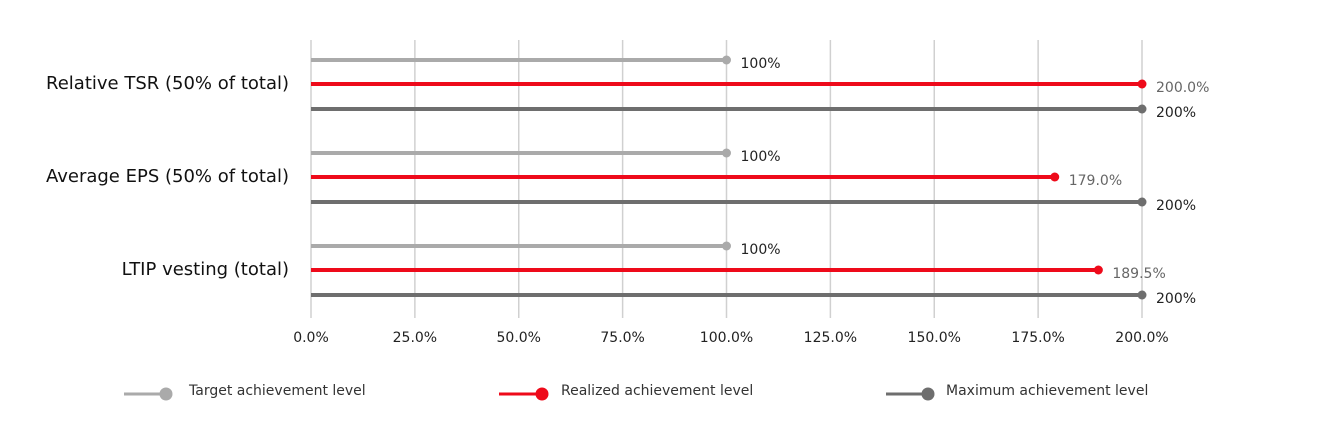  Describe the element at coordinates (205, 269) in the screenshot. I see `category-label: LTIP vesting (total)` at that location.